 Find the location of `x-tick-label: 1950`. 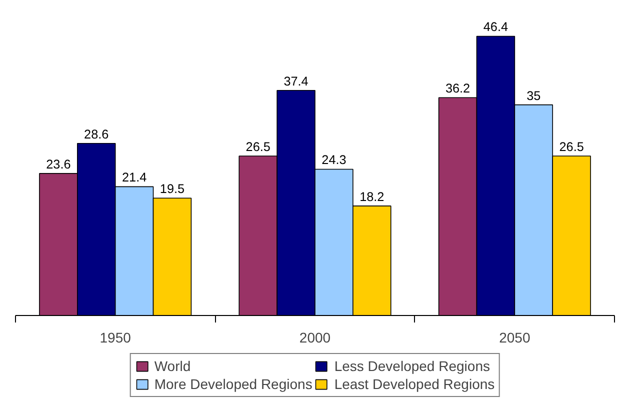

x-tick-label: 1950 is located at coordinates (116, 338).